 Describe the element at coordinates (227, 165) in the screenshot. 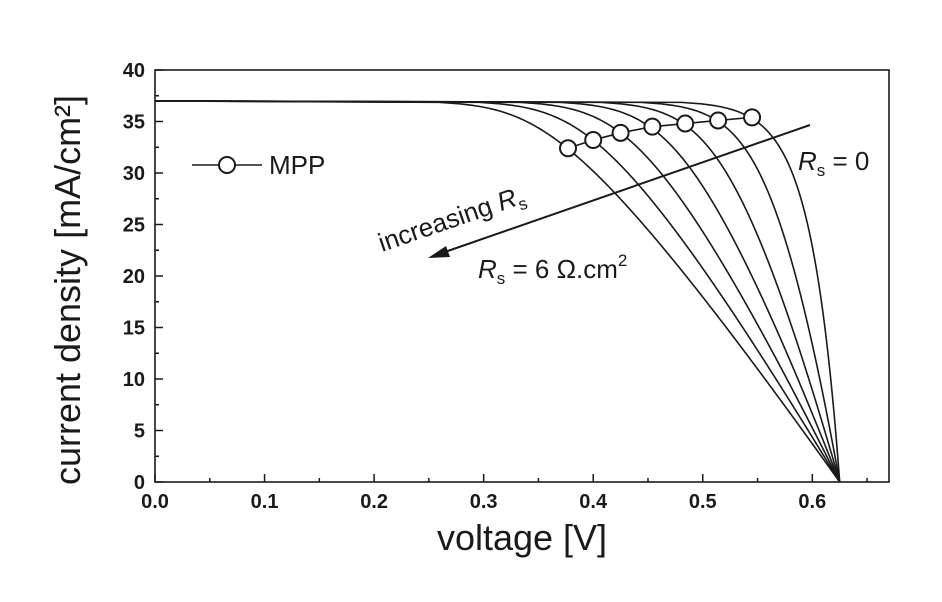

I see `legend-marker` at that location.